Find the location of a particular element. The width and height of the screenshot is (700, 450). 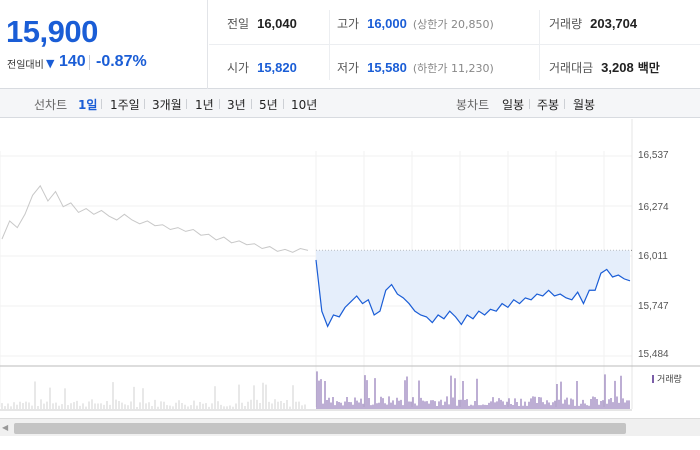

period-bar: 선차트 1일 1주일 3개월 1년 3년 5년 10년 봉차트 일봉 주봉 월봉 is located at coordinates (350, 103).